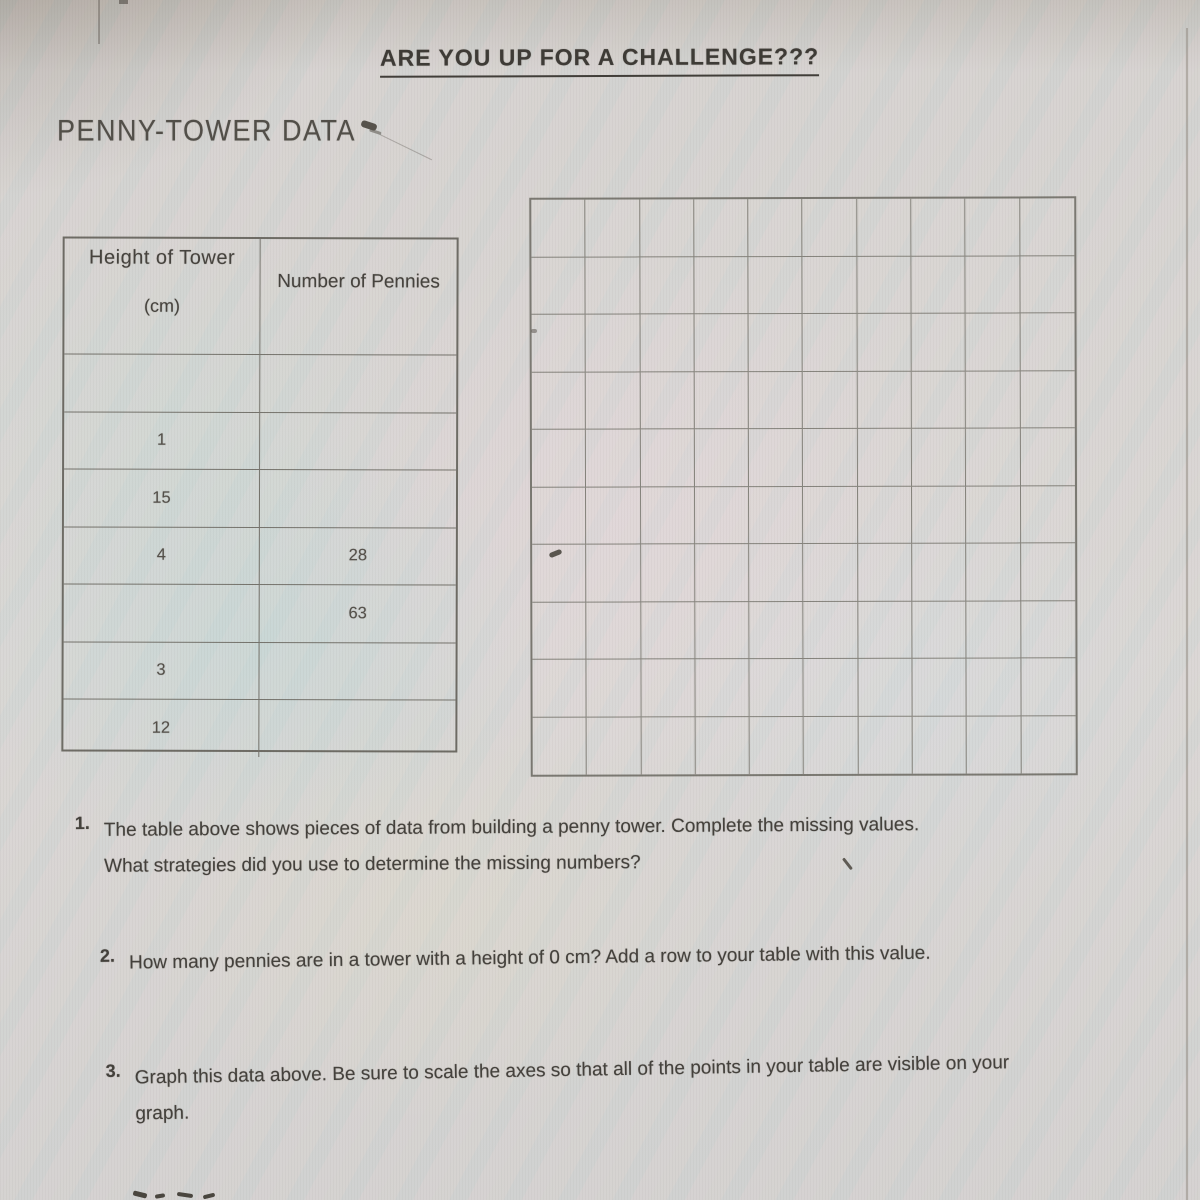 This screenshot has width=1200, height=1200. Describe the element at coordinates (358, 555) in the screenshot. I see `cell-pennies: 28` at that location.